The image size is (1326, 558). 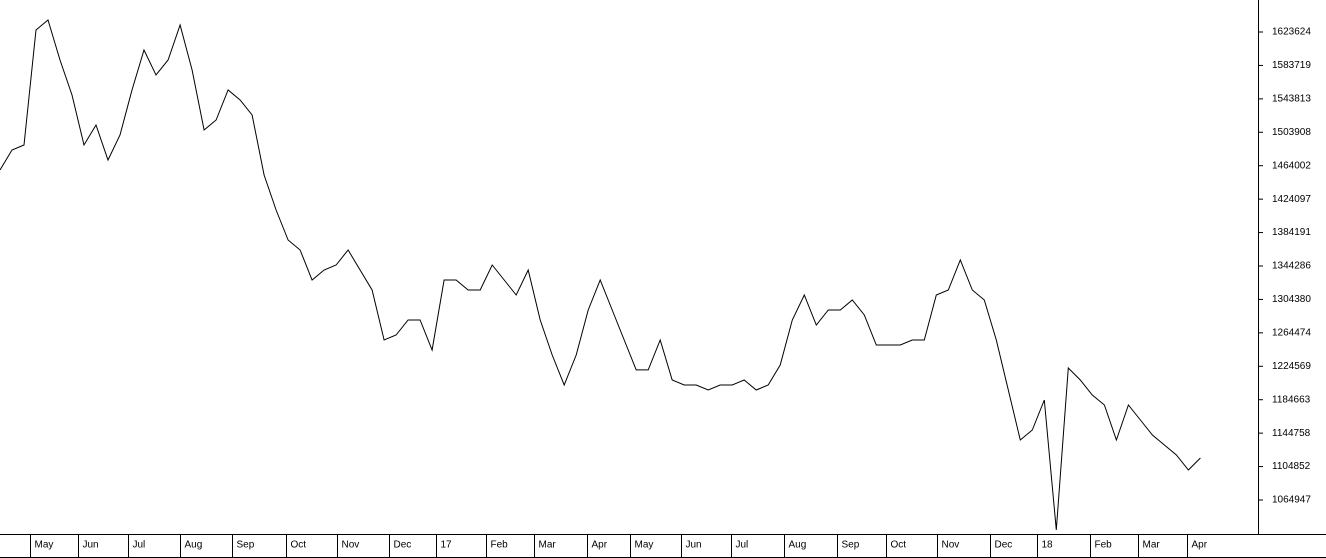 I want to click on y-tick-label: 1224569, so click(x=1291, y=366).